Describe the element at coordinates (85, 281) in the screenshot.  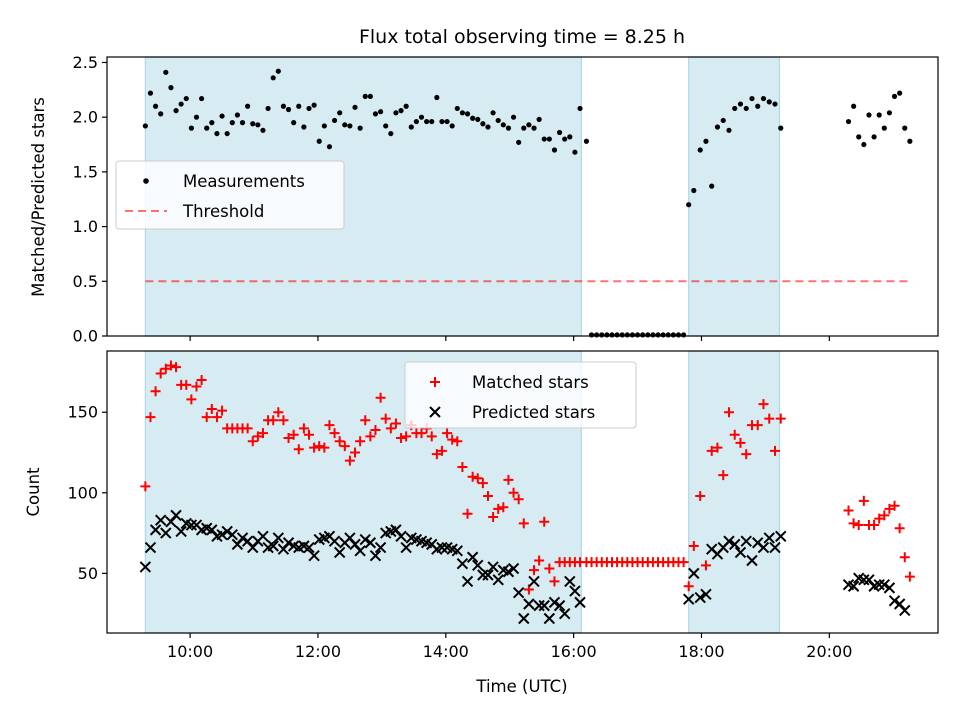
I see `y-tick-label: 0.5` at that location.